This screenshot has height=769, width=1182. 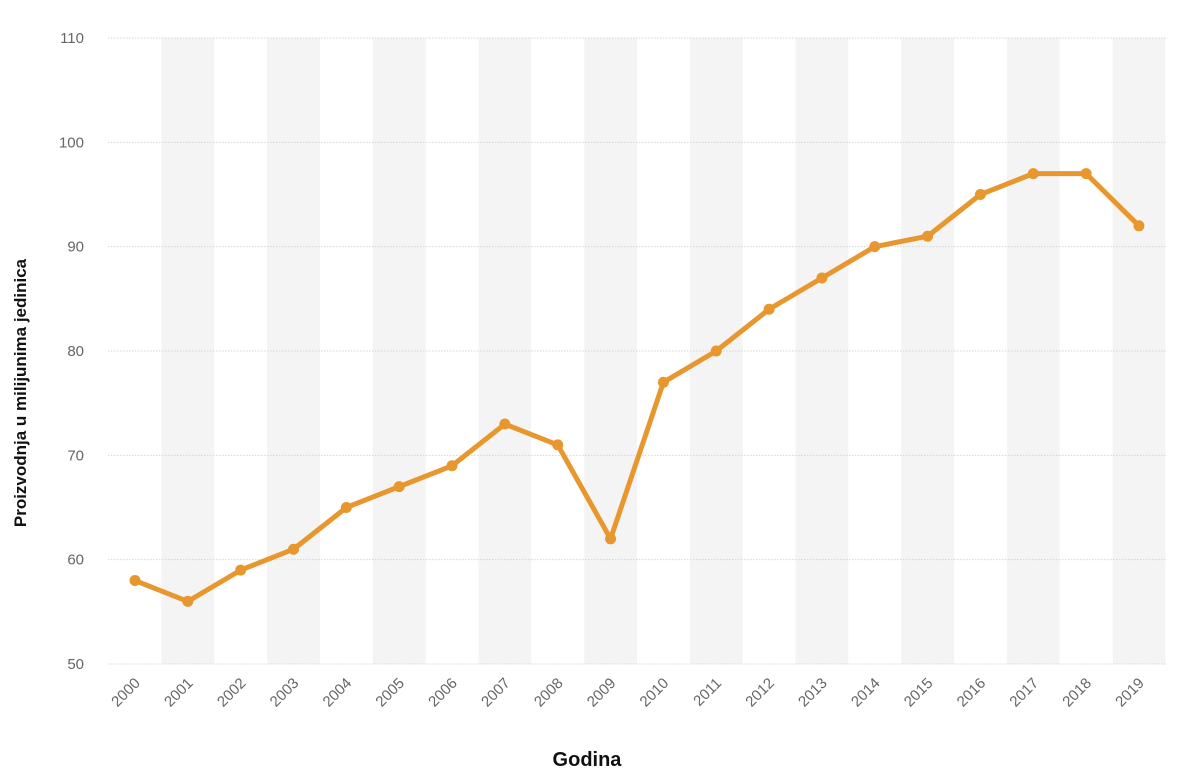 I want to click on y-tick-label-90: 90, so click(x=75, y=247).